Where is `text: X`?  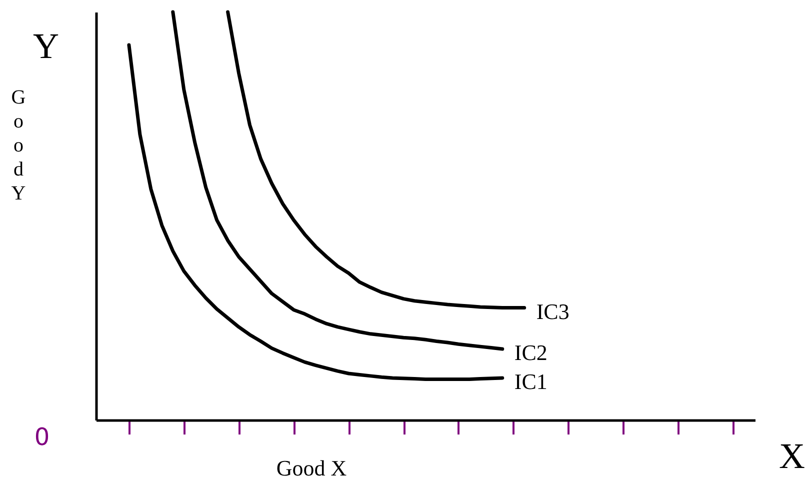
text: X is located at coordinates (792, 456).